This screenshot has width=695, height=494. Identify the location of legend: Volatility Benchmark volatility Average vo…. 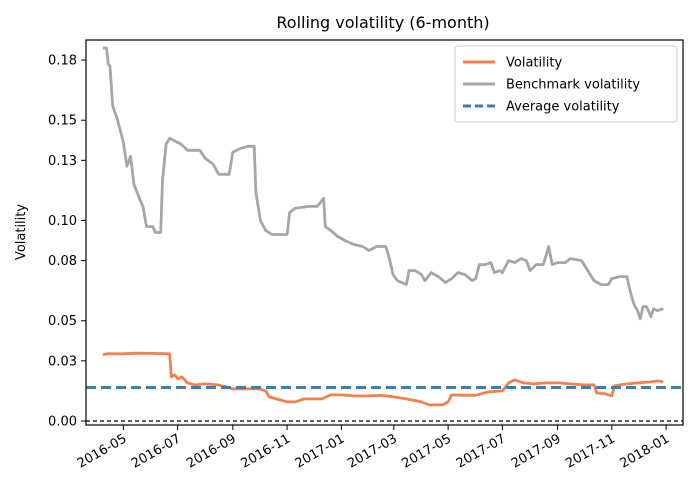
(566, 84).